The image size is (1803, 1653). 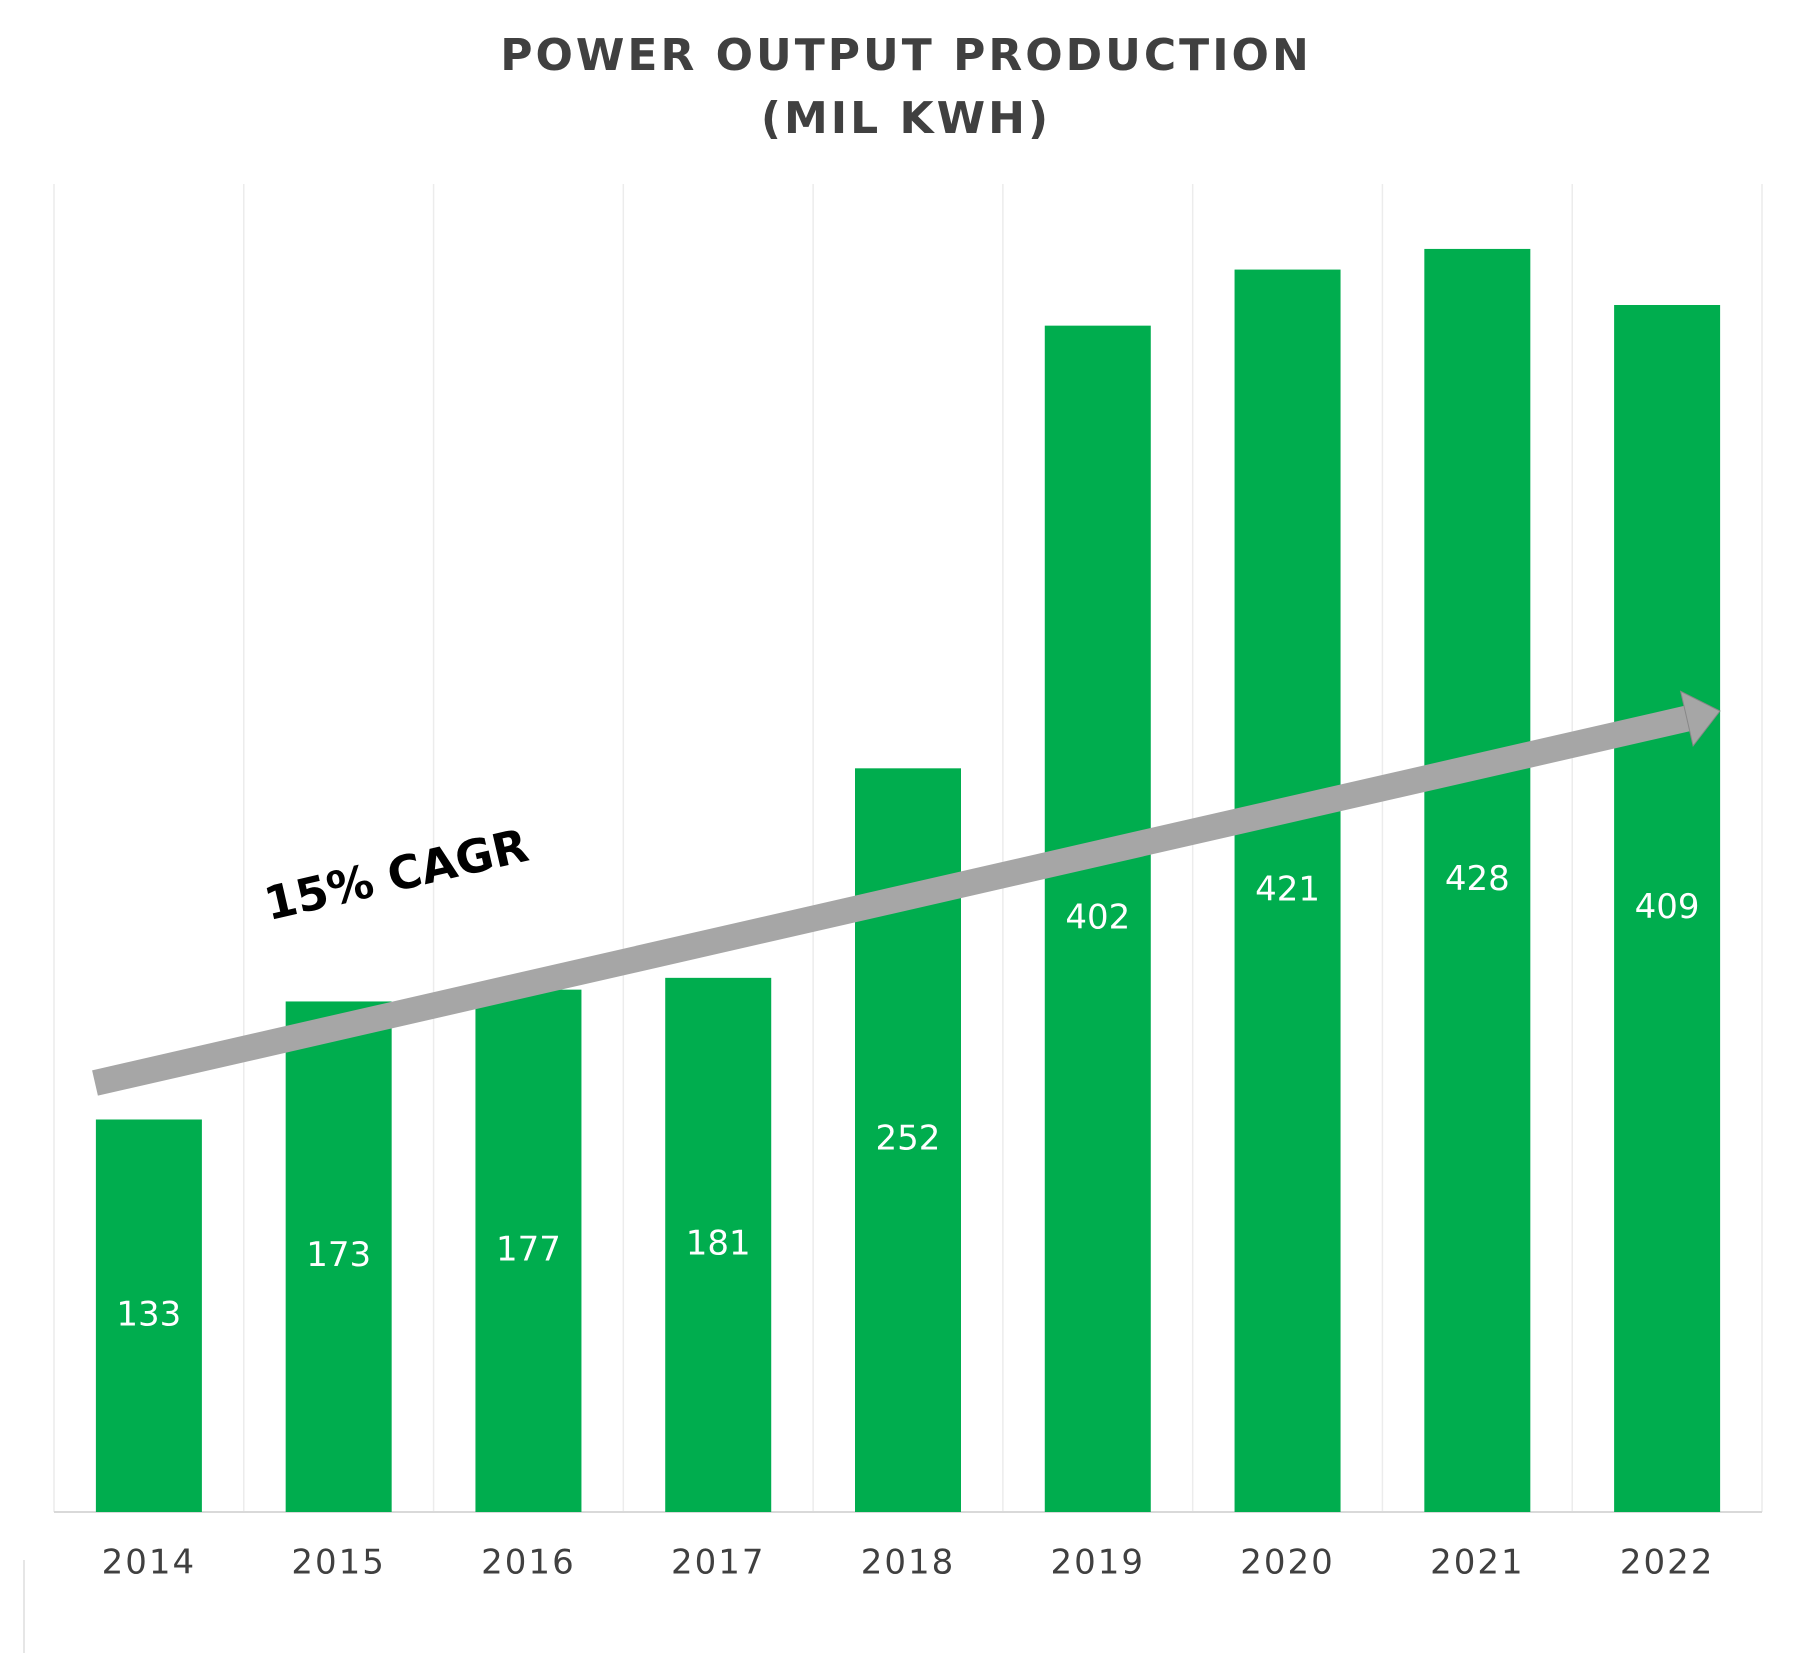 What do you see at coordinates (1287, 1563) in the screenshot?
I see `x-tick-label: 2020` at bounding box center [1287, 1563].